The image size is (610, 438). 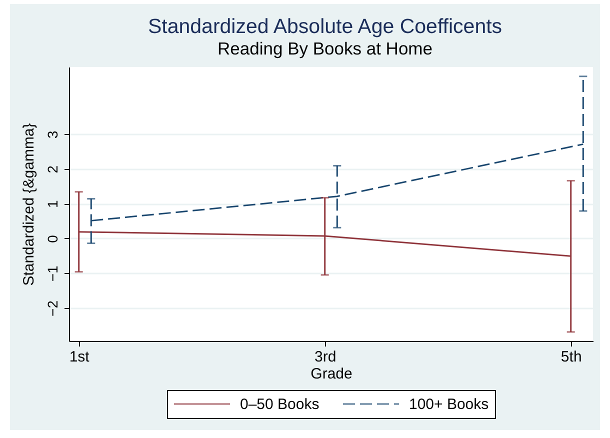 What do you see at coordinates (325, 357) in the screenshot?
I see `x-tick-label: 3rd` at bounding box center [325, 357].